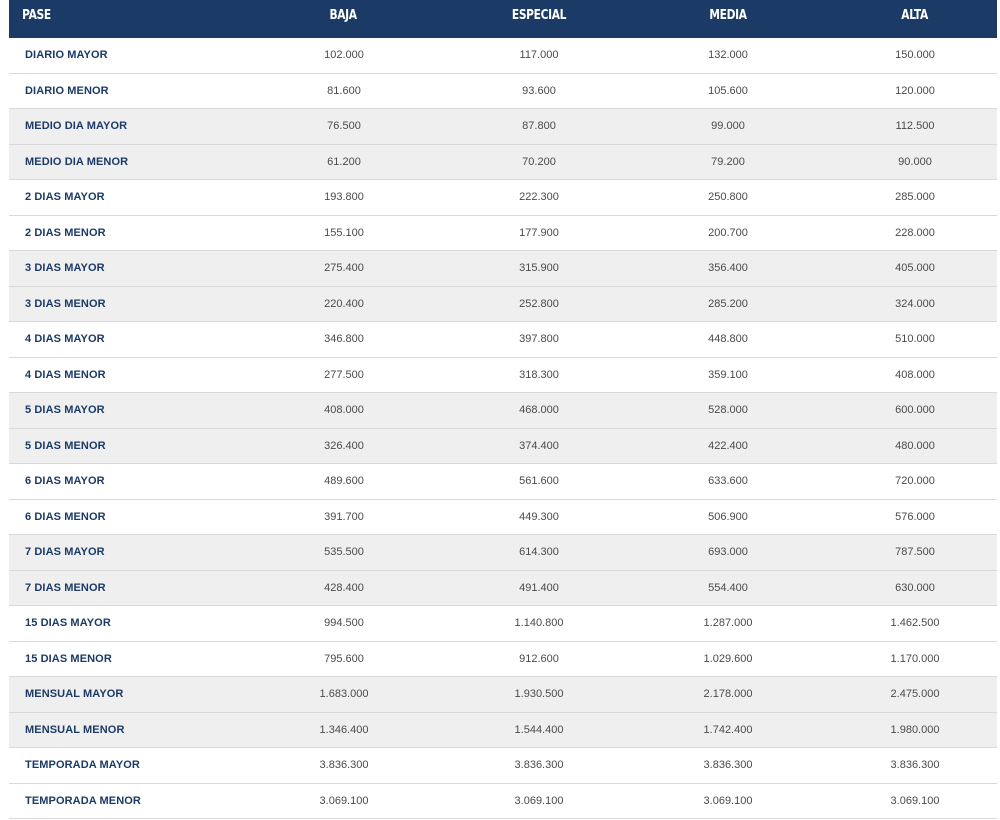 This screenshot has height=820, width=1000. What do you see at coordinates (65, 197) in the screenshot?
I see `cell-pase: 2 DIAS MAYOR` at bounding box center [65, 197].